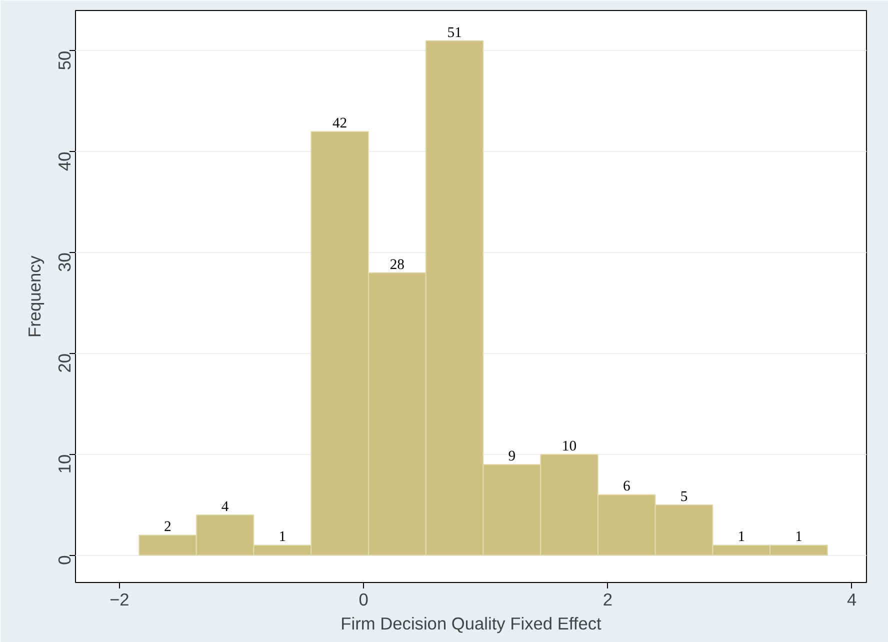 Image resolution: width=888 pixels, height=642 pixels. What do you see at coordinates (64, 162) in the screenshot?
I see `y-tick-label: 40` at bounding box center [64, 162].